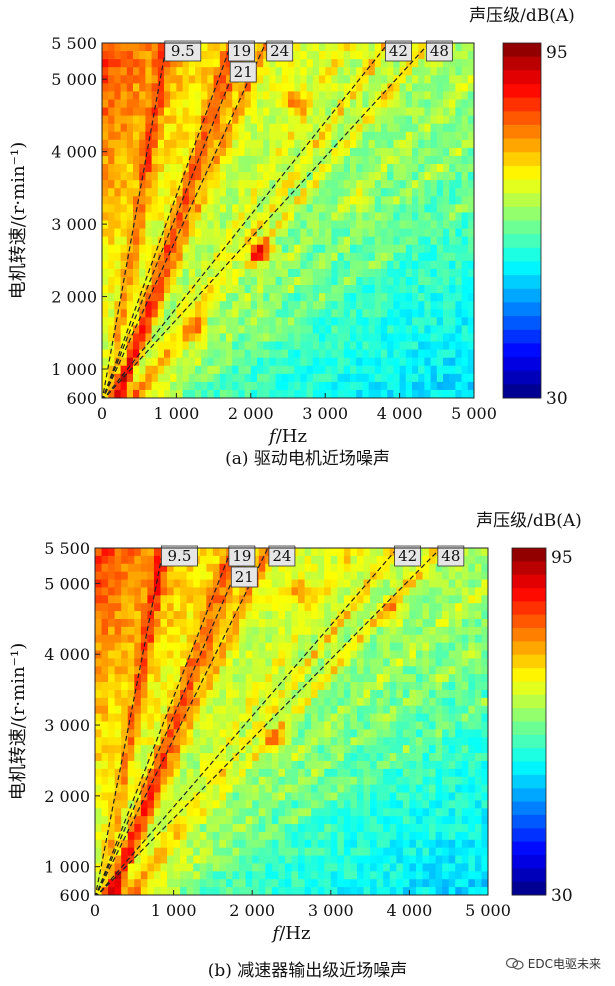 Image resolution: width=615 pixels, height=986 pixels. I want to click on chart-a-caption: (a) 驱动电机近场噪声, so click(307, 459).